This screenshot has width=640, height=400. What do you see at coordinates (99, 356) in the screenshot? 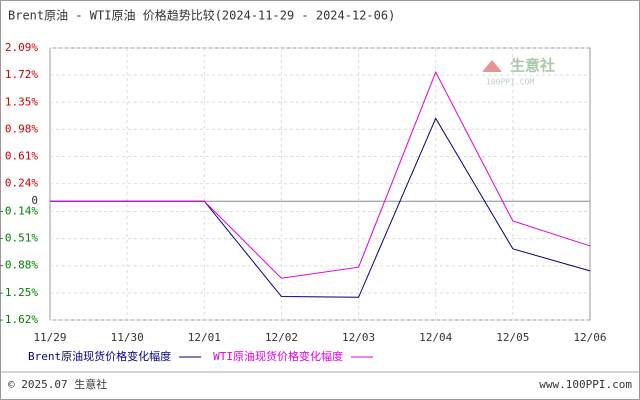
I see `legend-label: Brent原油现货价格变化幅度` at bounding box center [99, 356].